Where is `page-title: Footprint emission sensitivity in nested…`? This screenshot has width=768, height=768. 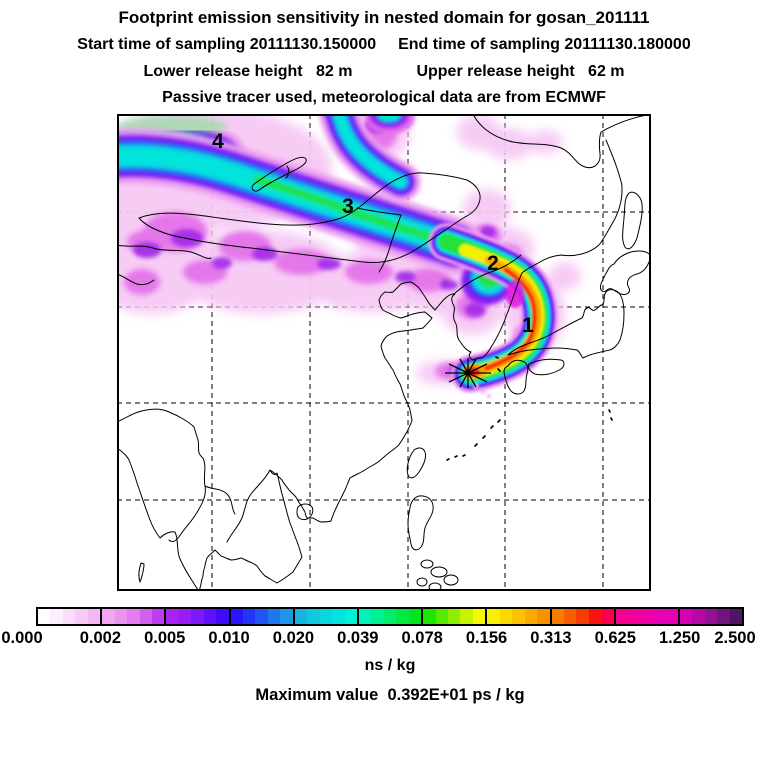 page-title: Footprint emission sensitivity in nested… is located at coordinates (384, 17).